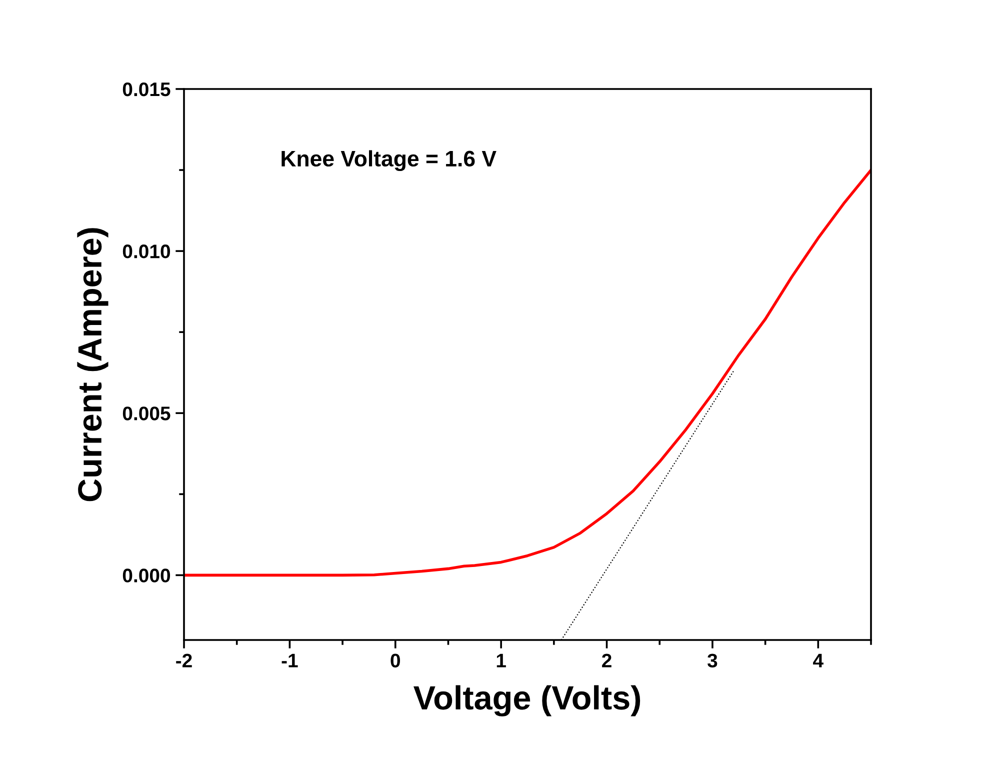  What do you see at coordinates (92, 365) in the screenshot?
I see `y-axis-title: Current (Ampere)` at bounding box center [92, 365].